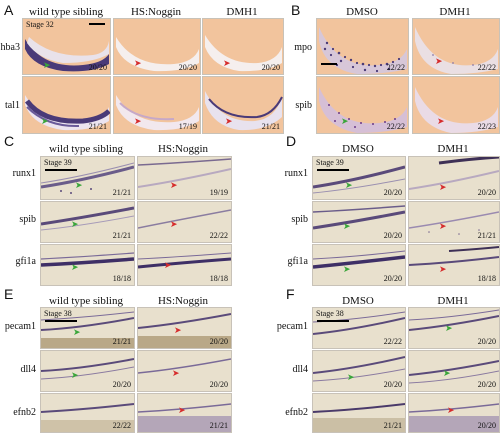  I want to click on stage-label: Stage 39, so click(330, 162).